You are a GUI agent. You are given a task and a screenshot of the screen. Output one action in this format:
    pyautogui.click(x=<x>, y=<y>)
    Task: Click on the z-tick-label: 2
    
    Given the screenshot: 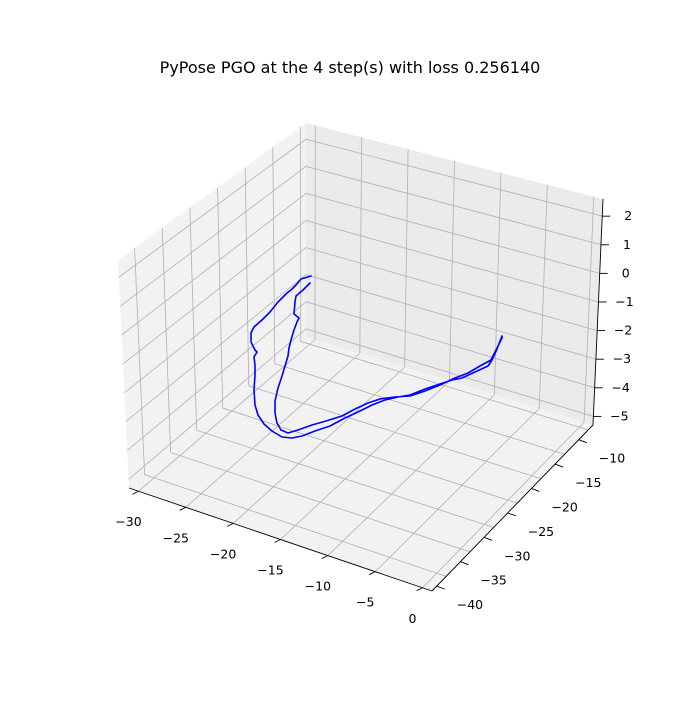 What is the action you would take?
    pyautogui.click(x=628, y=215)
    